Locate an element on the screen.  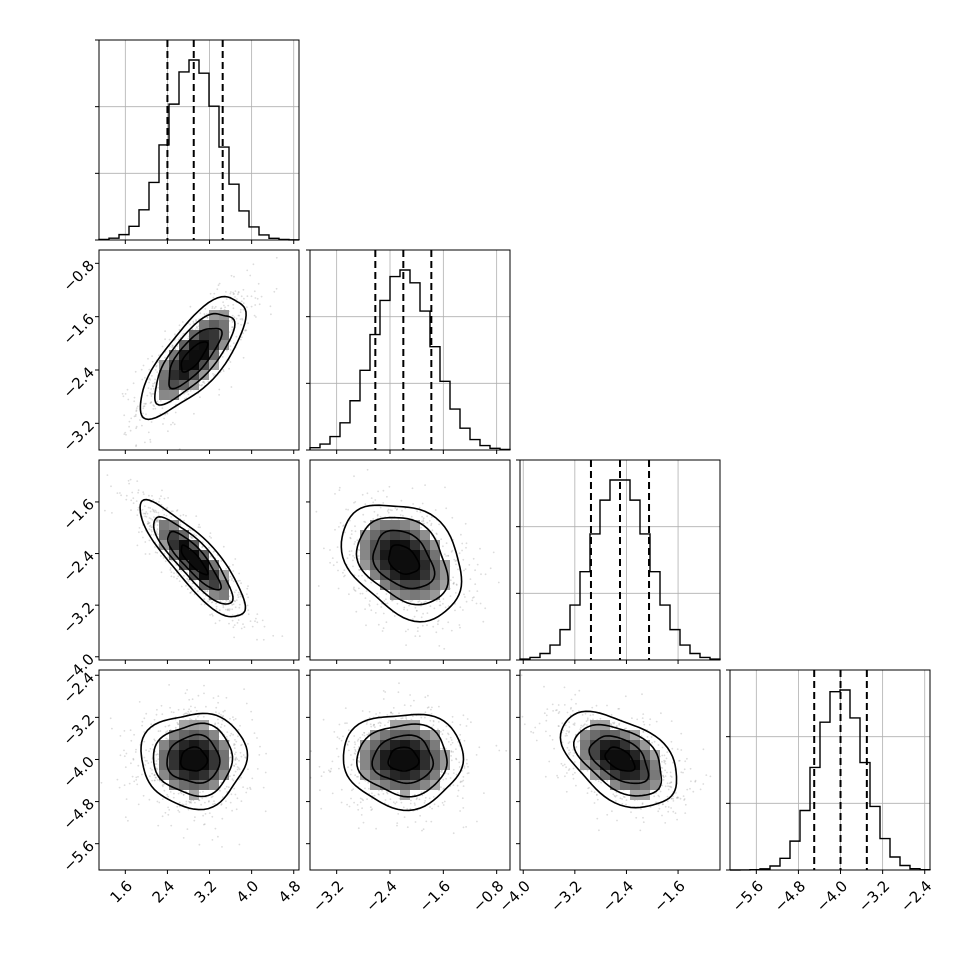
x-tick-label: 1.6 is located at coordinates (121, 892).